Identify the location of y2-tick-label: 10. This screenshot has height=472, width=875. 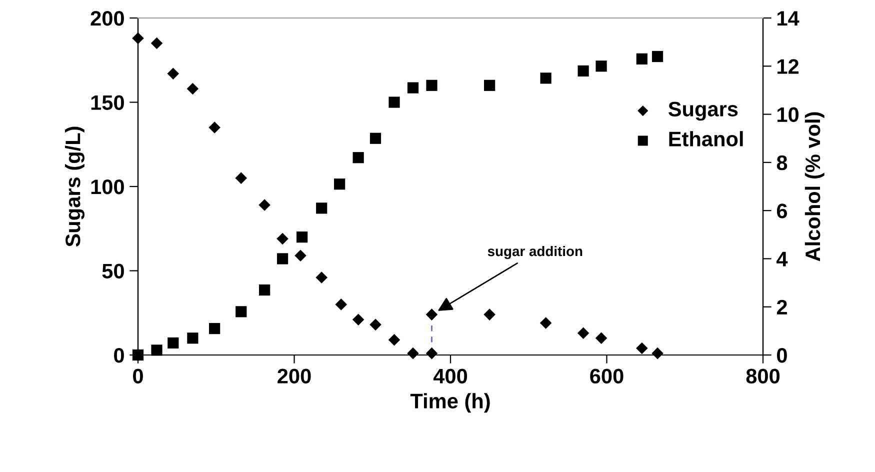
(788, 114).